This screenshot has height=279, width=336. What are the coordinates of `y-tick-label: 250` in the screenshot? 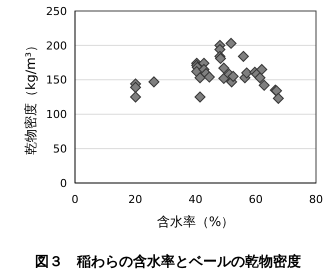 It's located at (56, 11).